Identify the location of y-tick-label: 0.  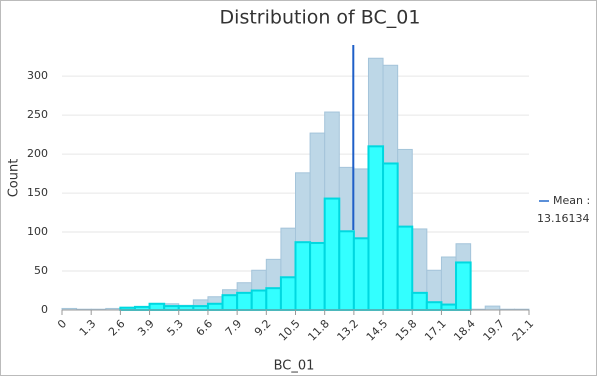
(44, 309).